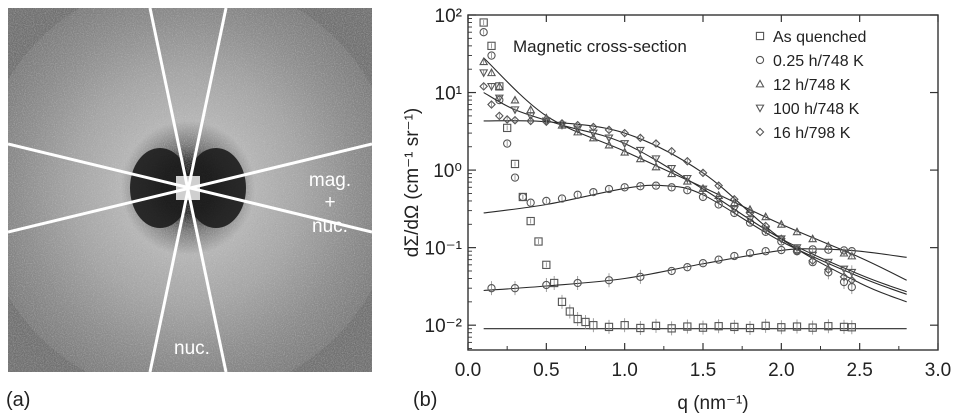  Describe the element at coordinates (448, 94) in the screenshot. I see `y-tick-label: 10¹` at that location.